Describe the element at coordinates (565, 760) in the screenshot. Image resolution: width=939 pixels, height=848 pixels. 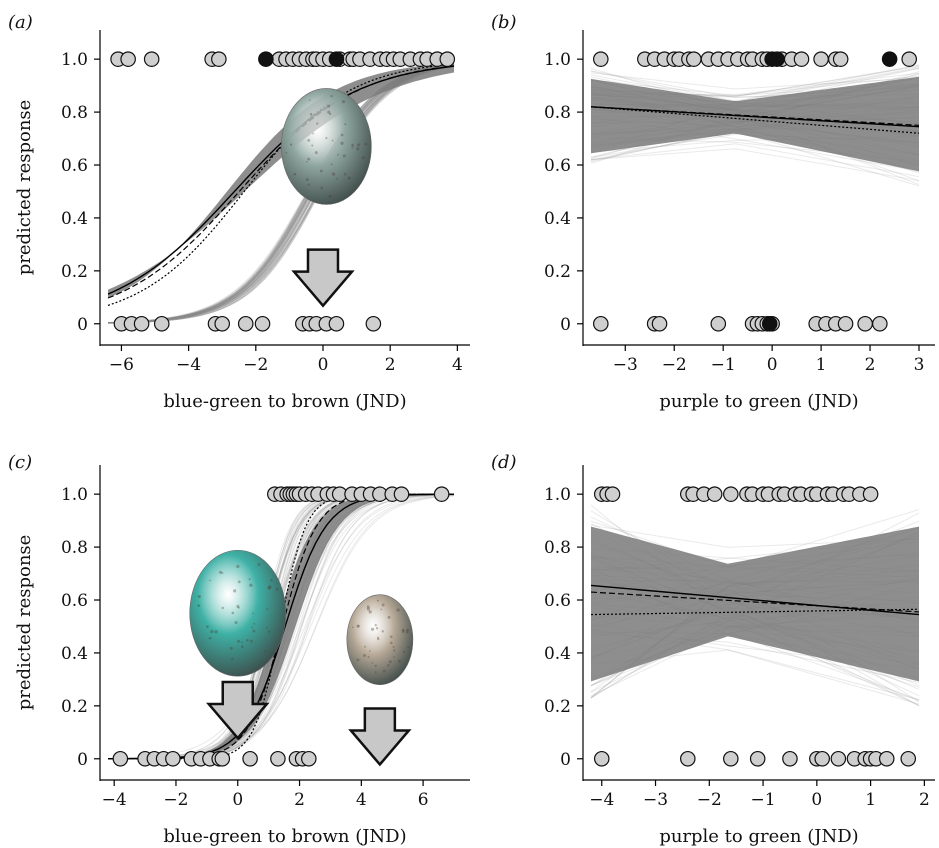
I see `y-tick-label: 0` at that location.